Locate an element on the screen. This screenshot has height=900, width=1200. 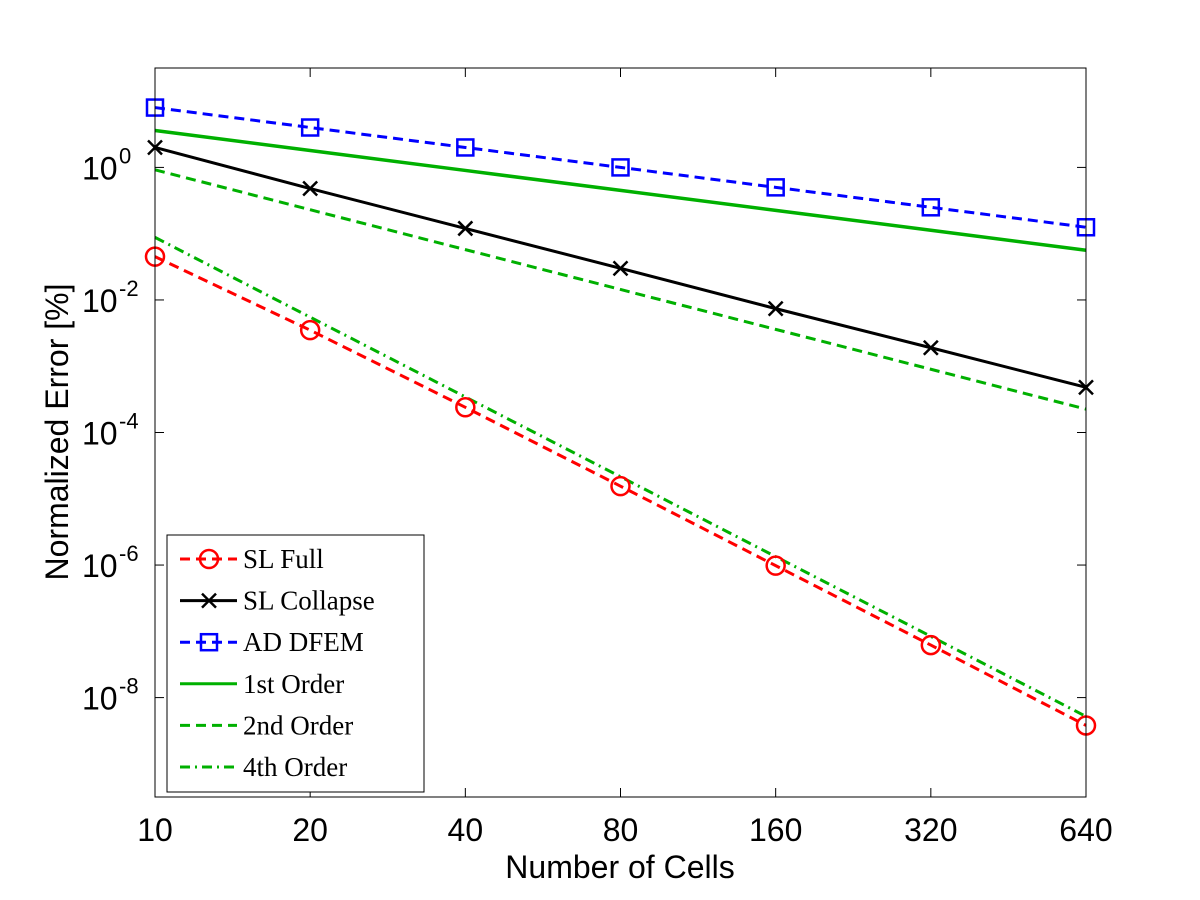
legend-box is located at coordinates (295, 663).